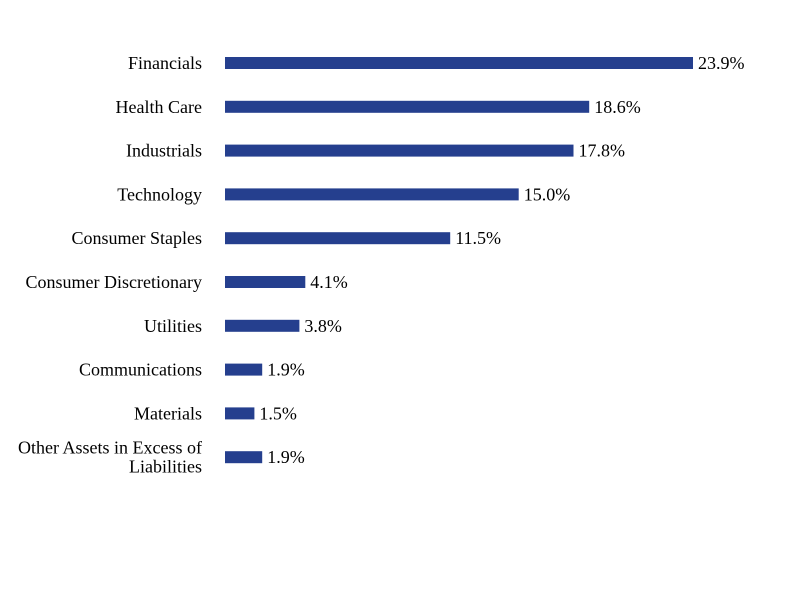 The height and width of the screenshot is (600, 792). Describe the element at coordinates (399, 150) in the screenshot. I see `bar-industrials` at that location.